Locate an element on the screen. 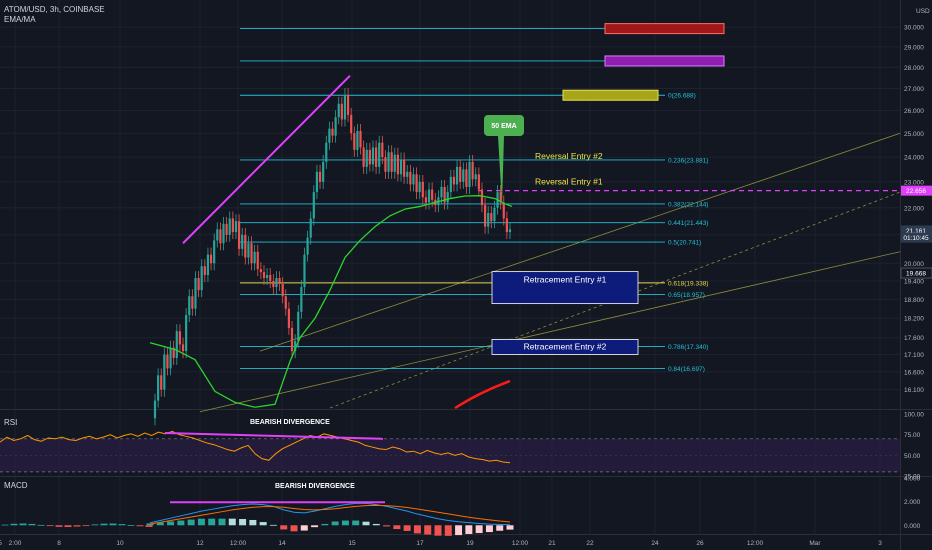 Image resolution: width=932 pixels, height=550 pixels. macd-tick-label: 4.000 is located at coordinates (912, 479).